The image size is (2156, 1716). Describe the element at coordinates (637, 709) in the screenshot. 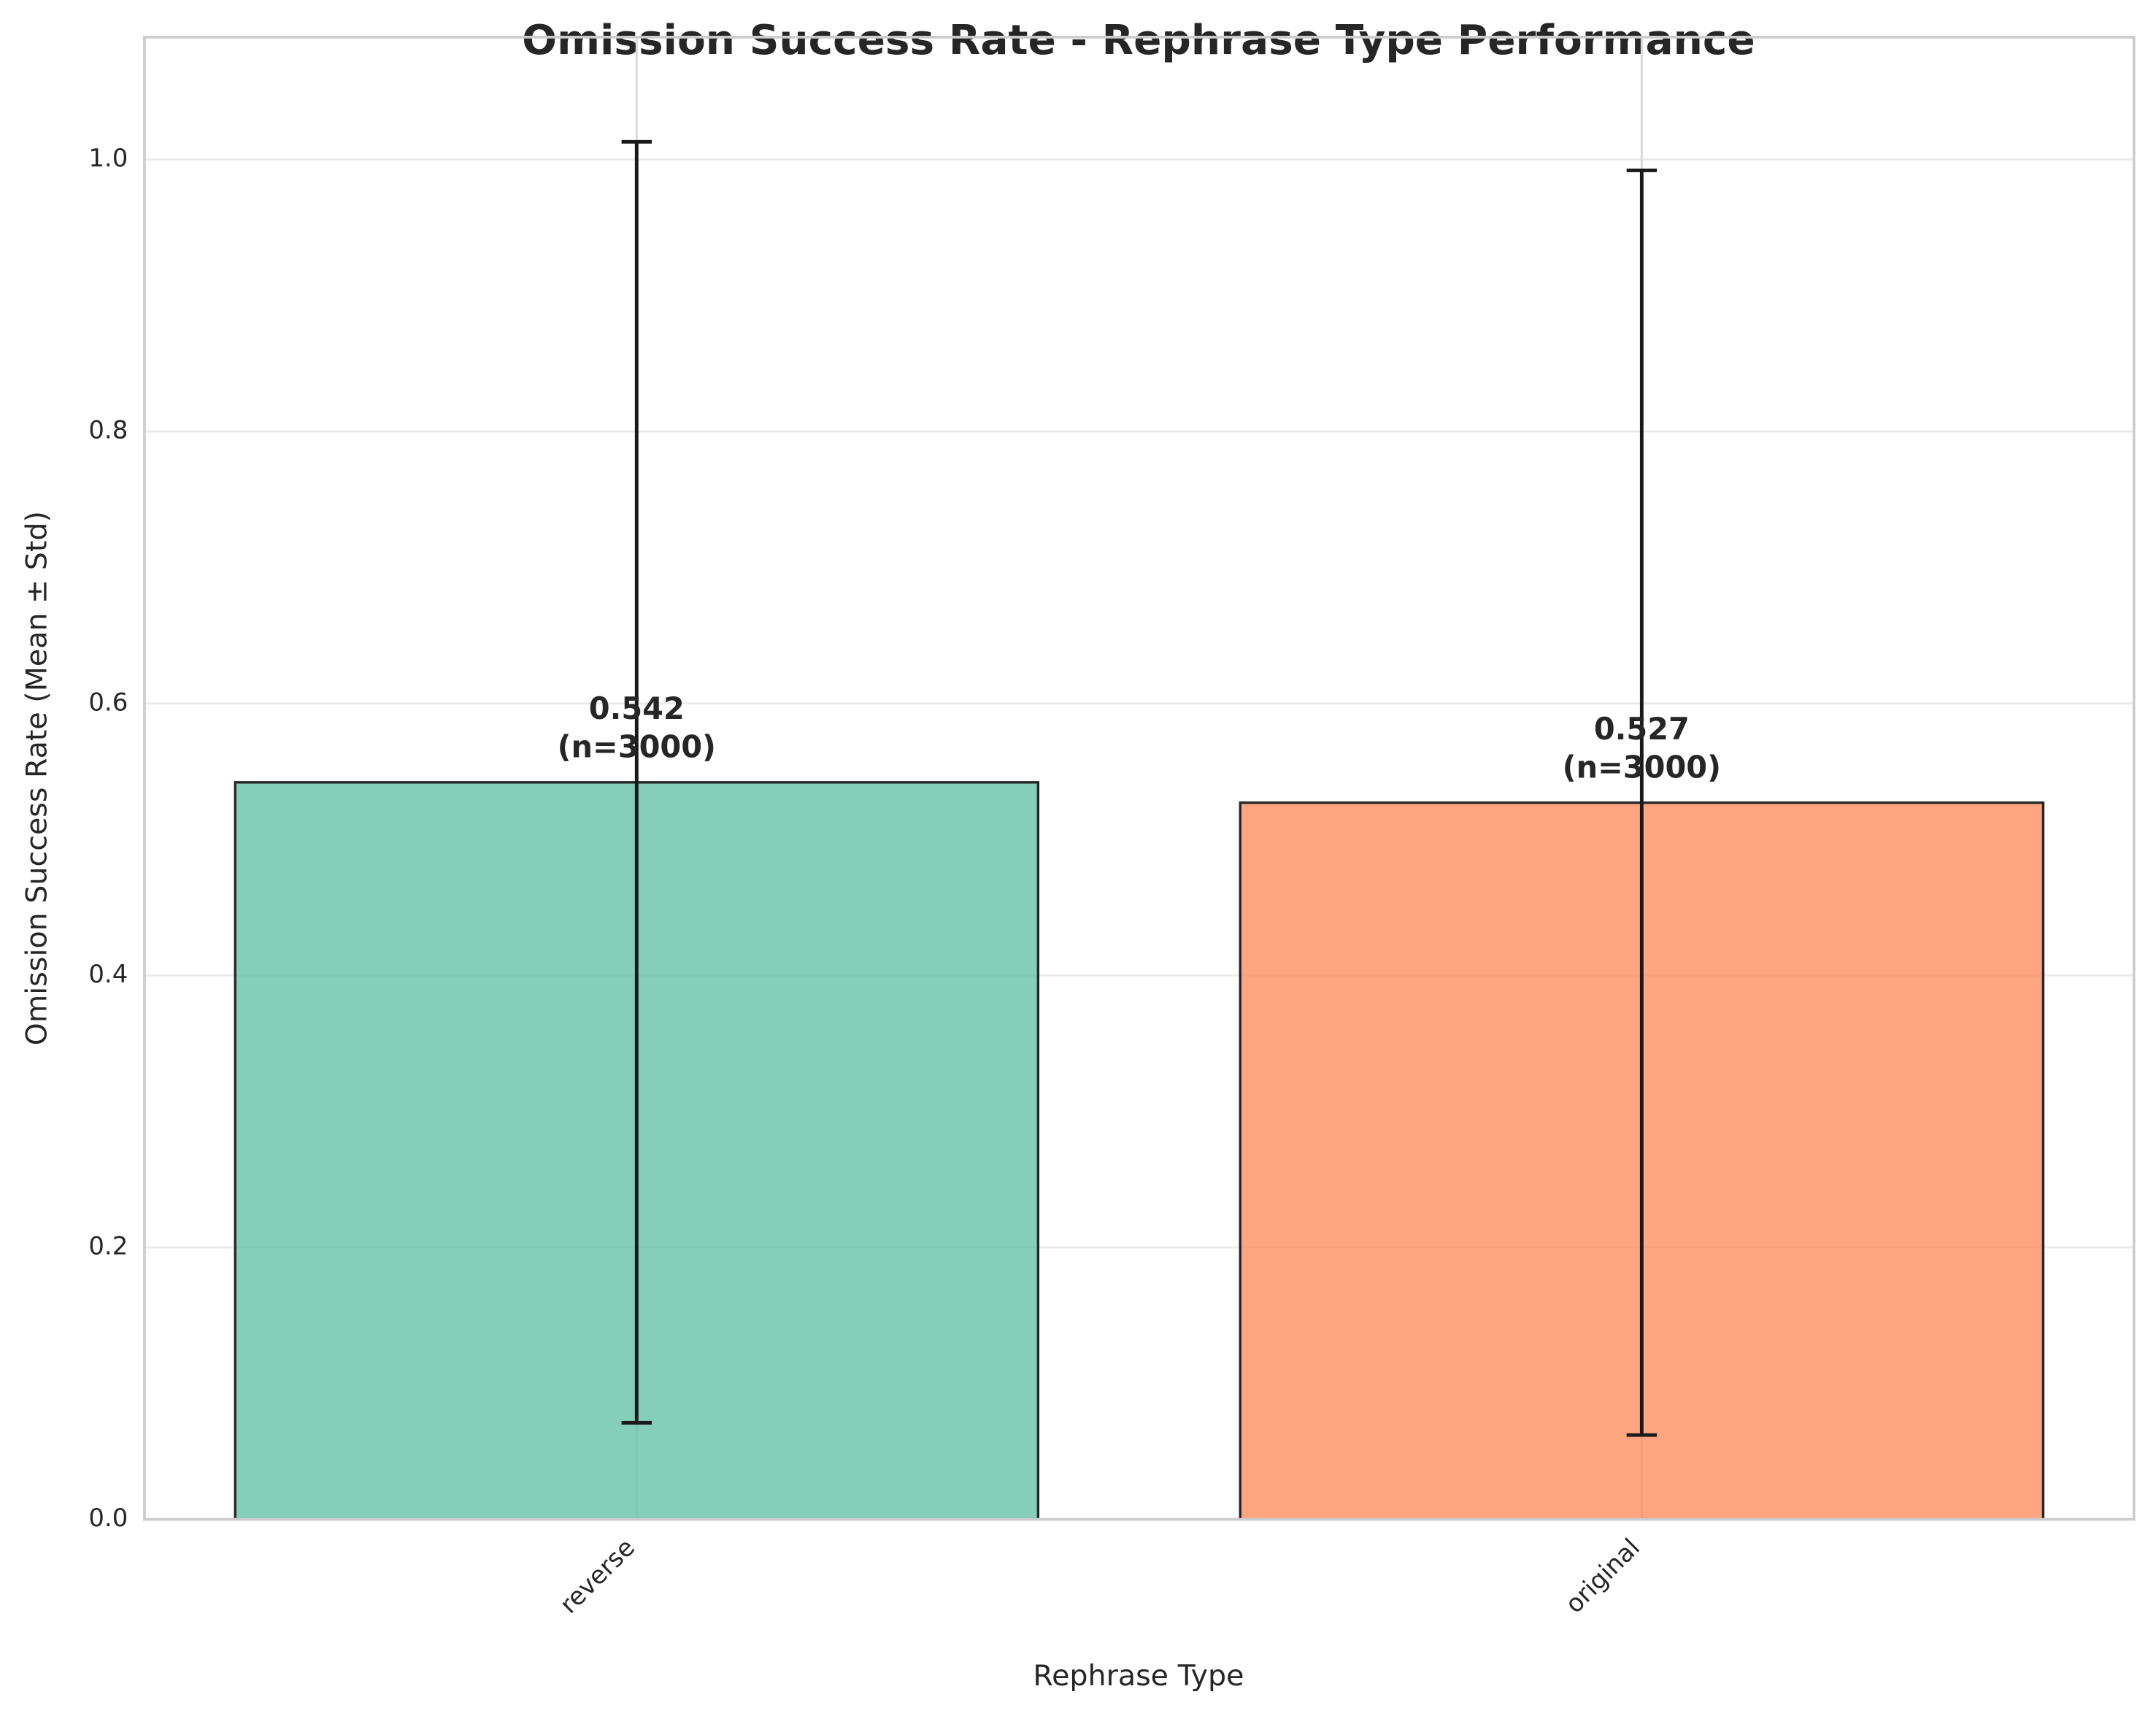

I see `value-label: 0.542` at that location.